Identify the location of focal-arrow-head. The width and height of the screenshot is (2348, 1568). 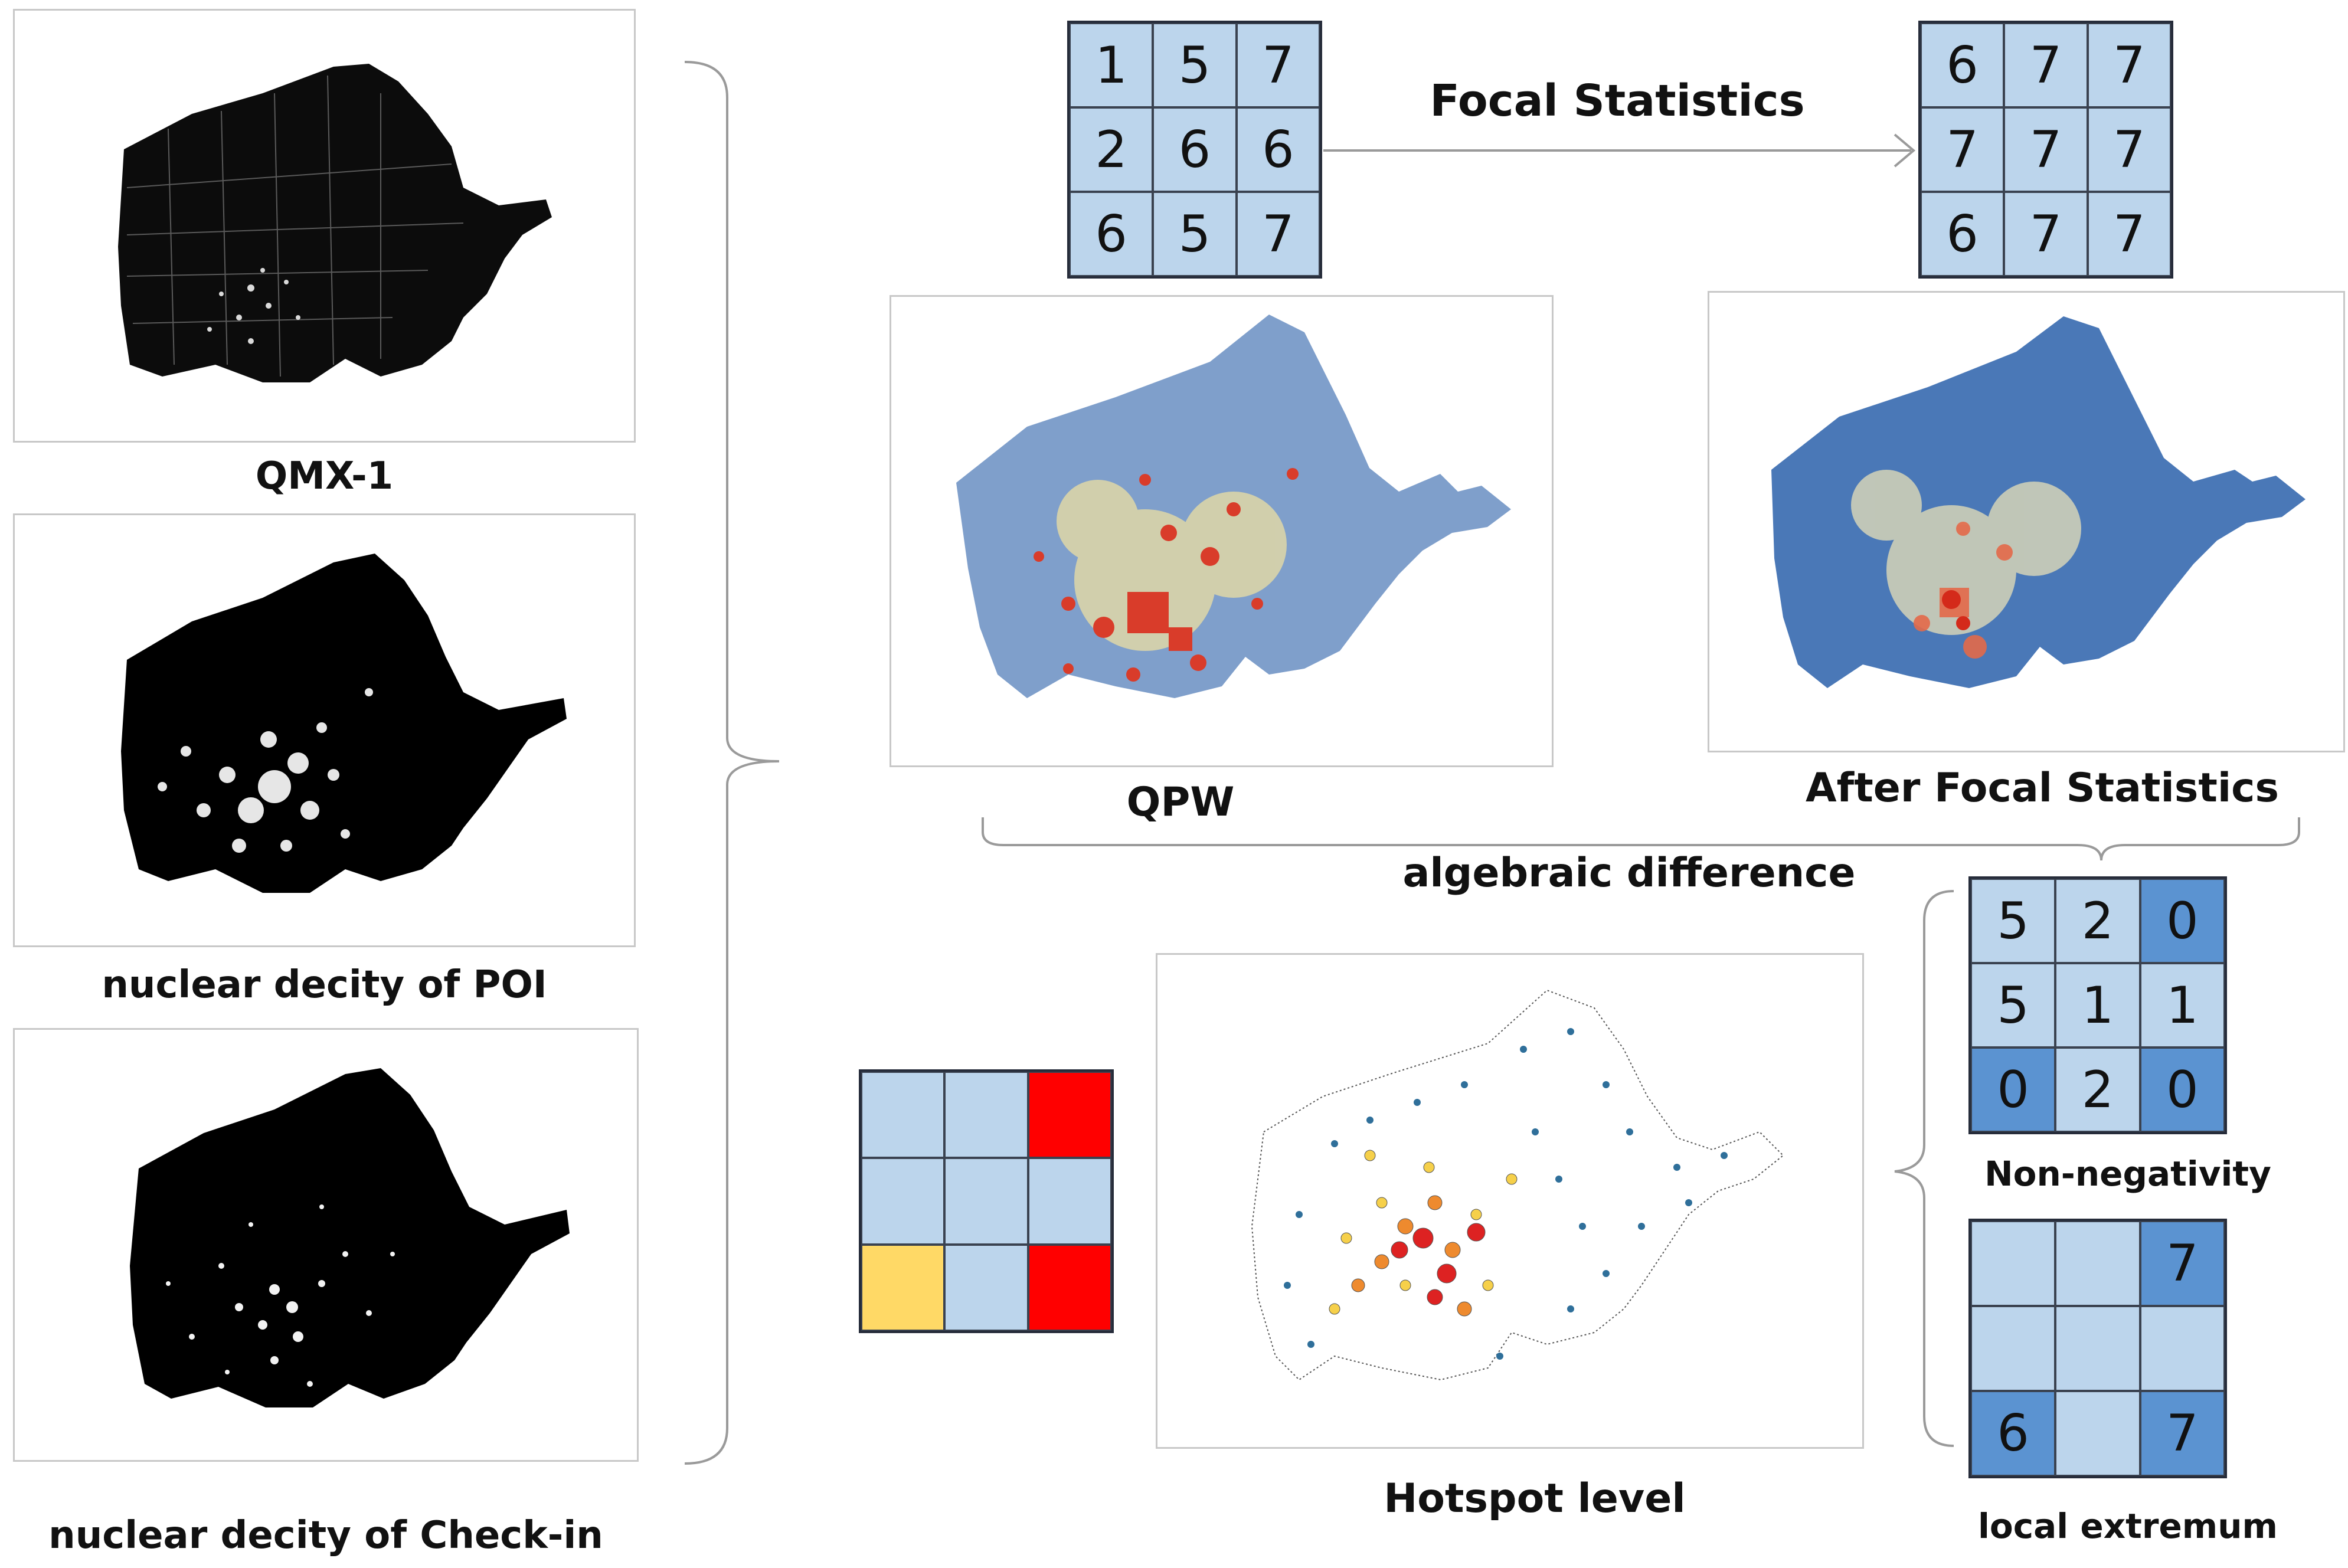
(1905, 150).